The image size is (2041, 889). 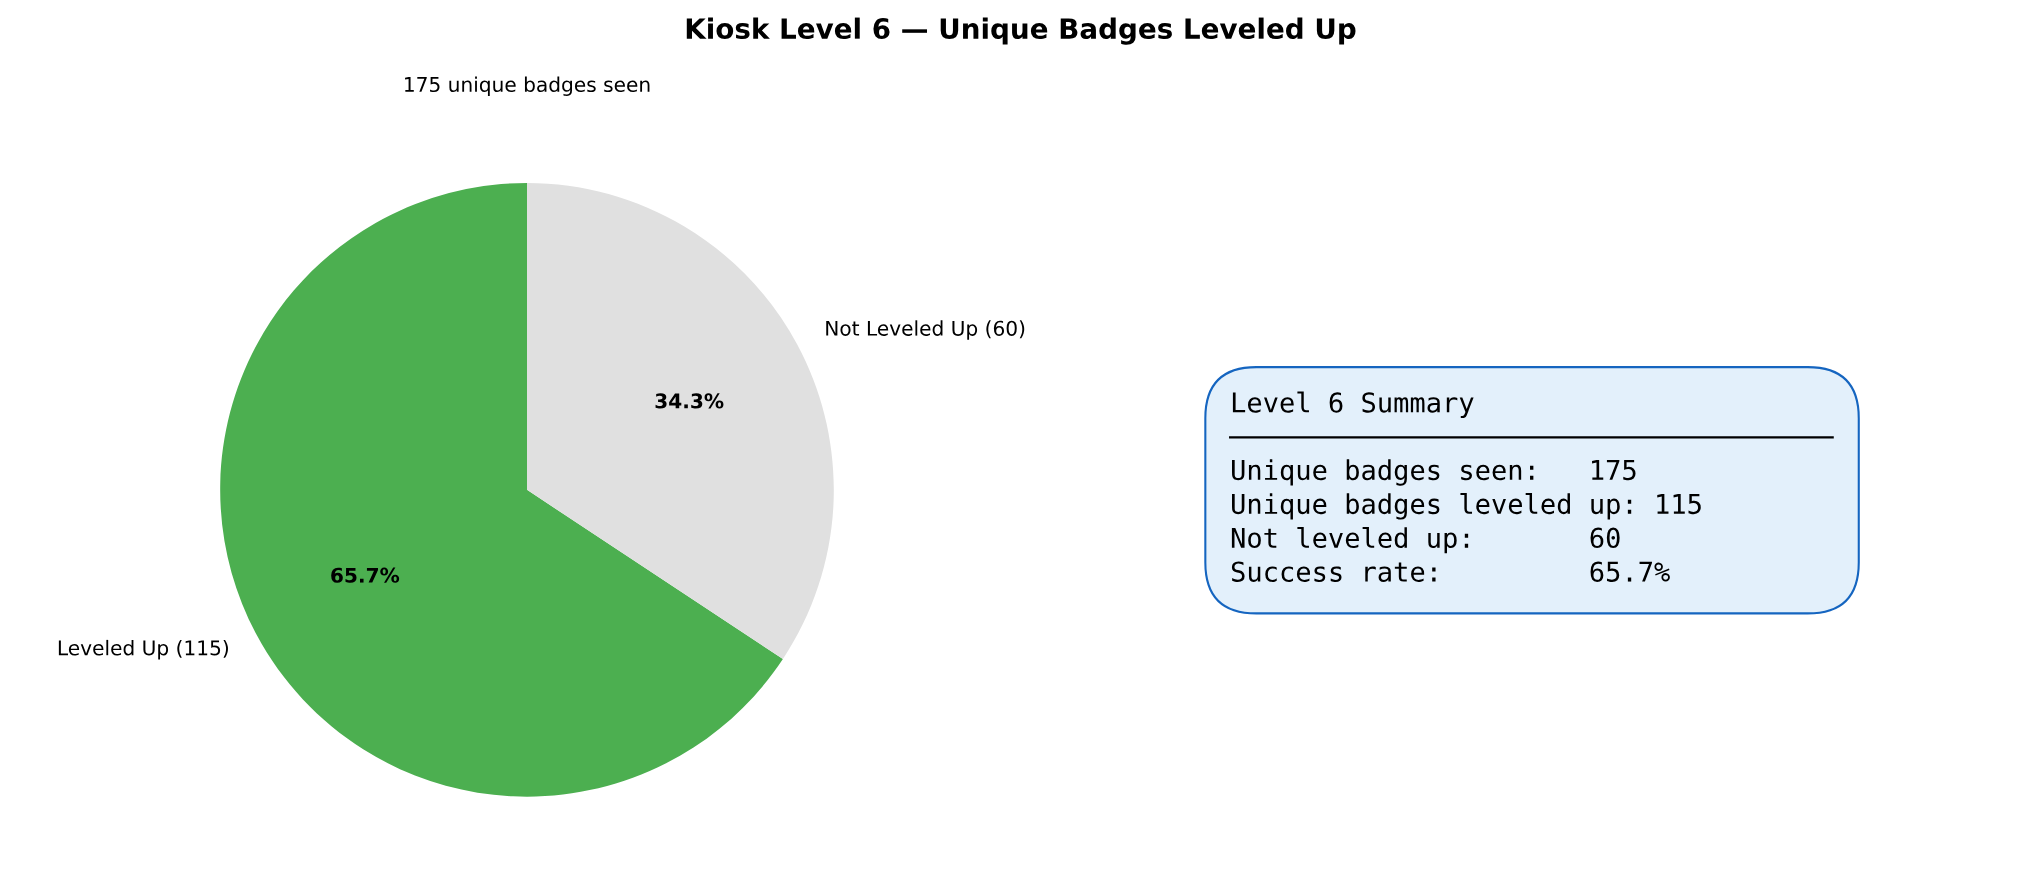 What do you see at coordinates (1450, 571) in the screenshot?
I see `text: Success rate: 65.7%` at bounding box center [1450, 571].